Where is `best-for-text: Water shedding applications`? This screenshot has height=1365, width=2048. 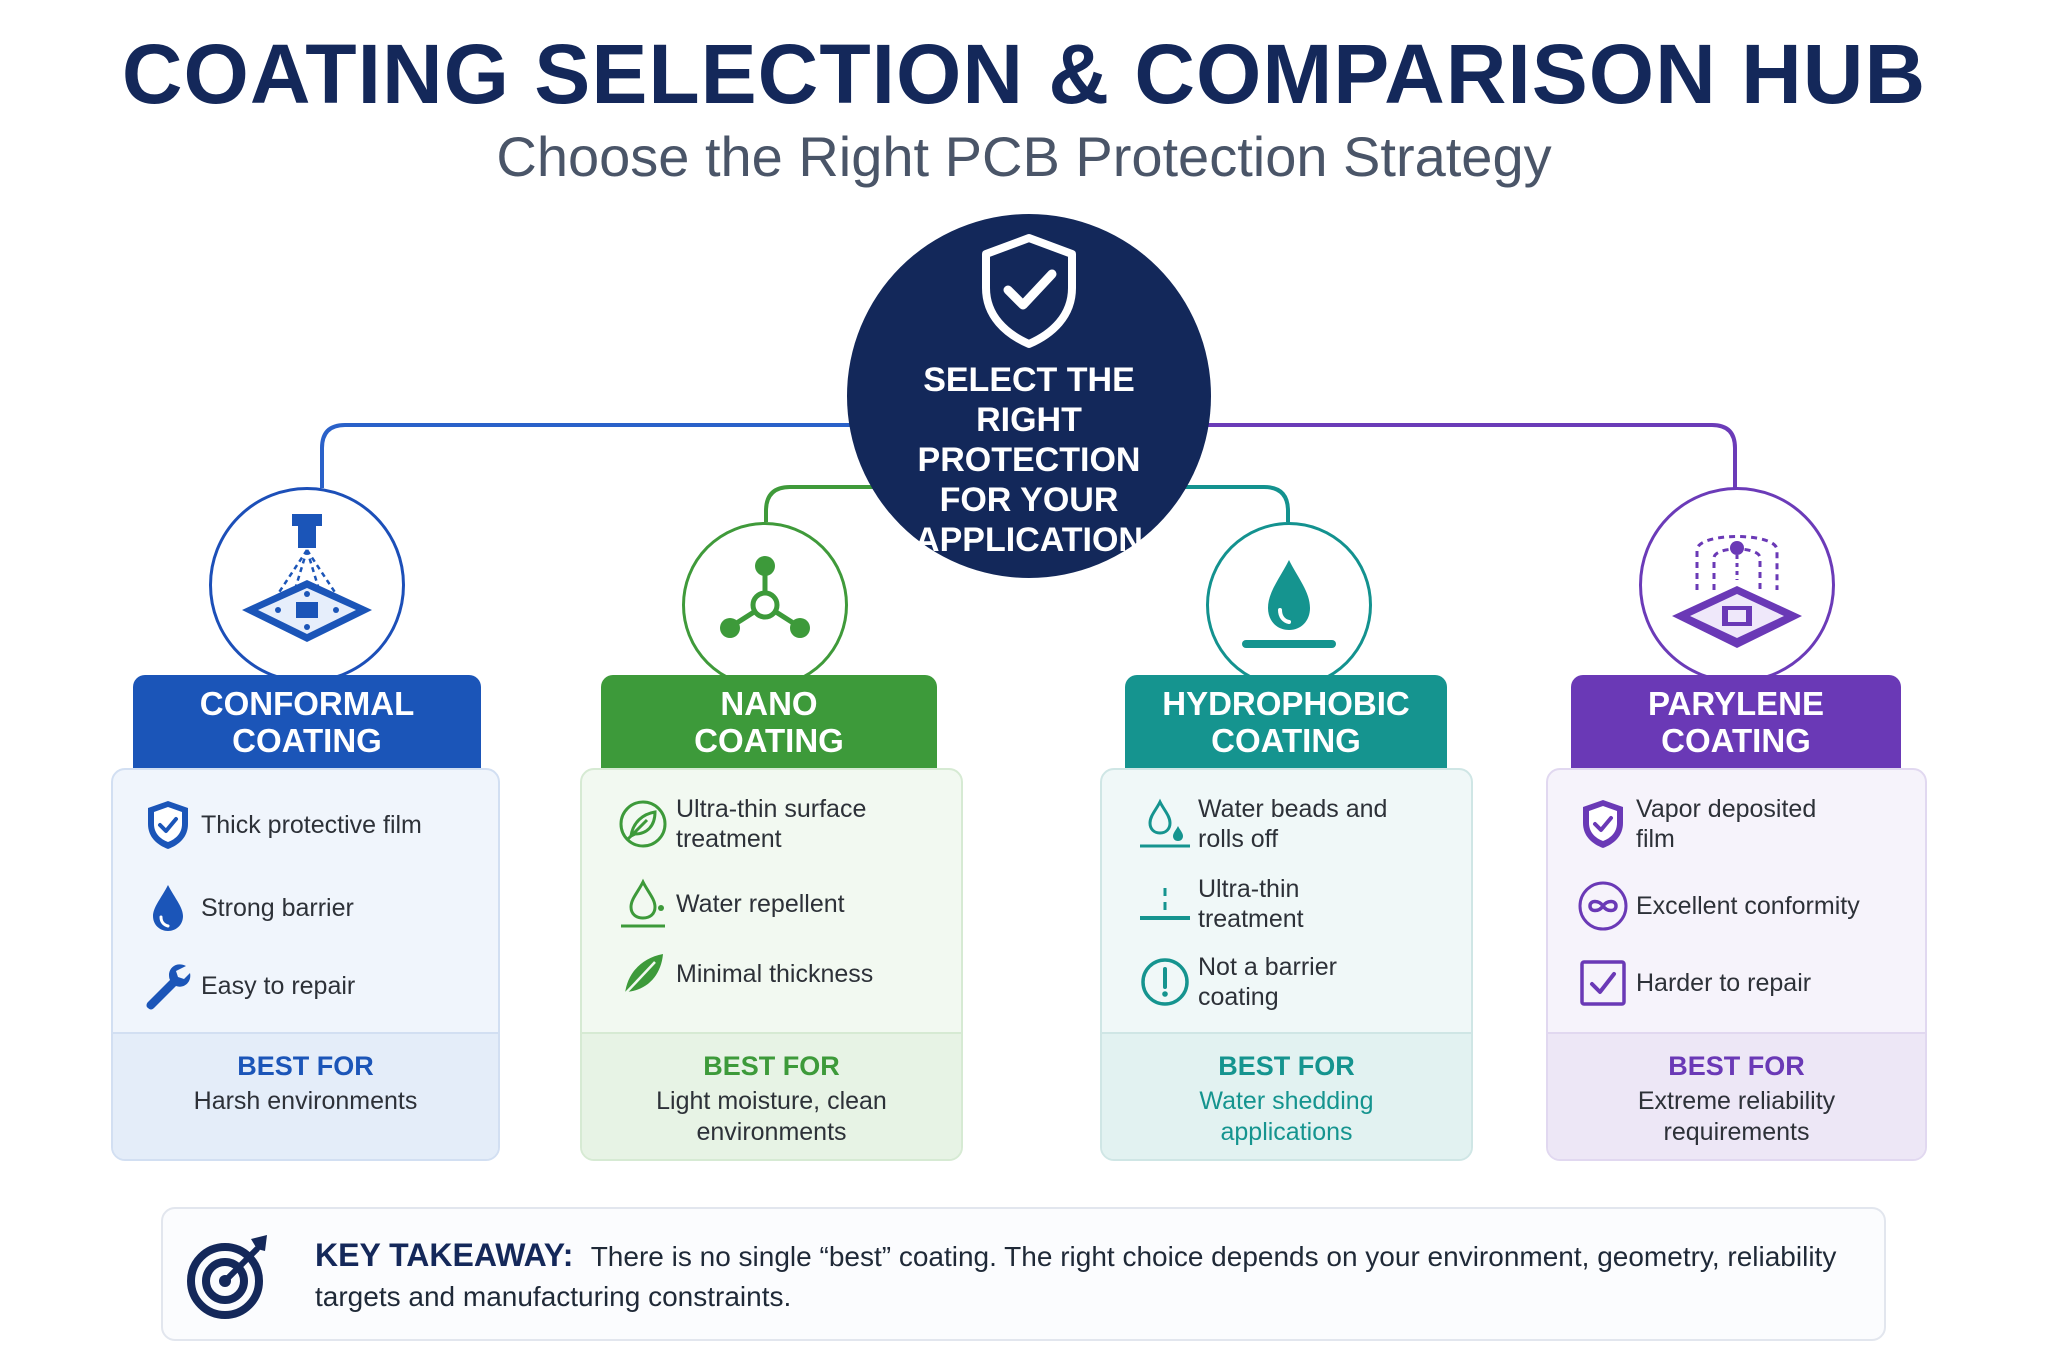
best-for-text: Water shedding applications is located at coordinates (1286, 1116).